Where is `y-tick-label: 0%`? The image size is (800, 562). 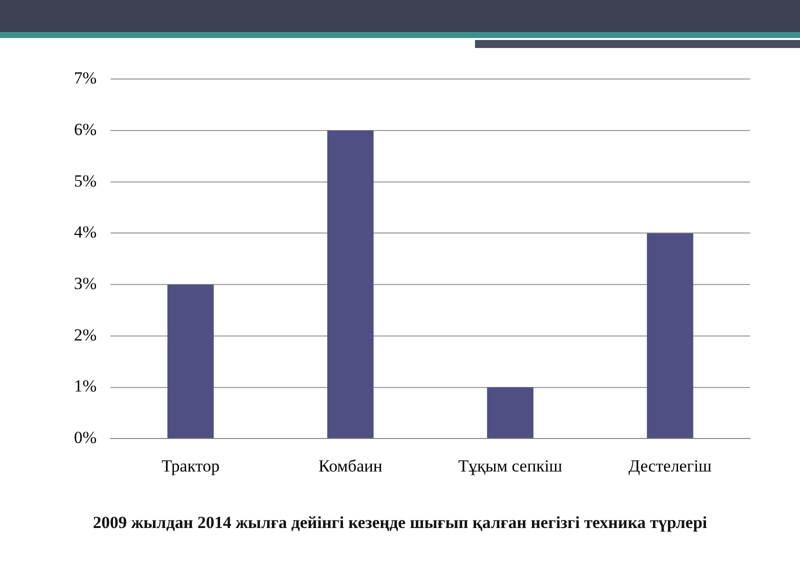 y-tick-label: 0% is located at coordinates (85, 438).